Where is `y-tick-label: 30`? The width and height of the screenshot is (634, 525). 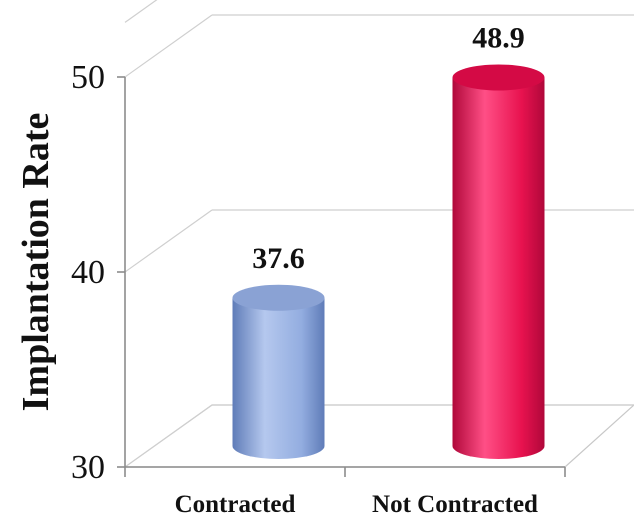
y-tick-label: 30 is located at coordinates (88, 467).